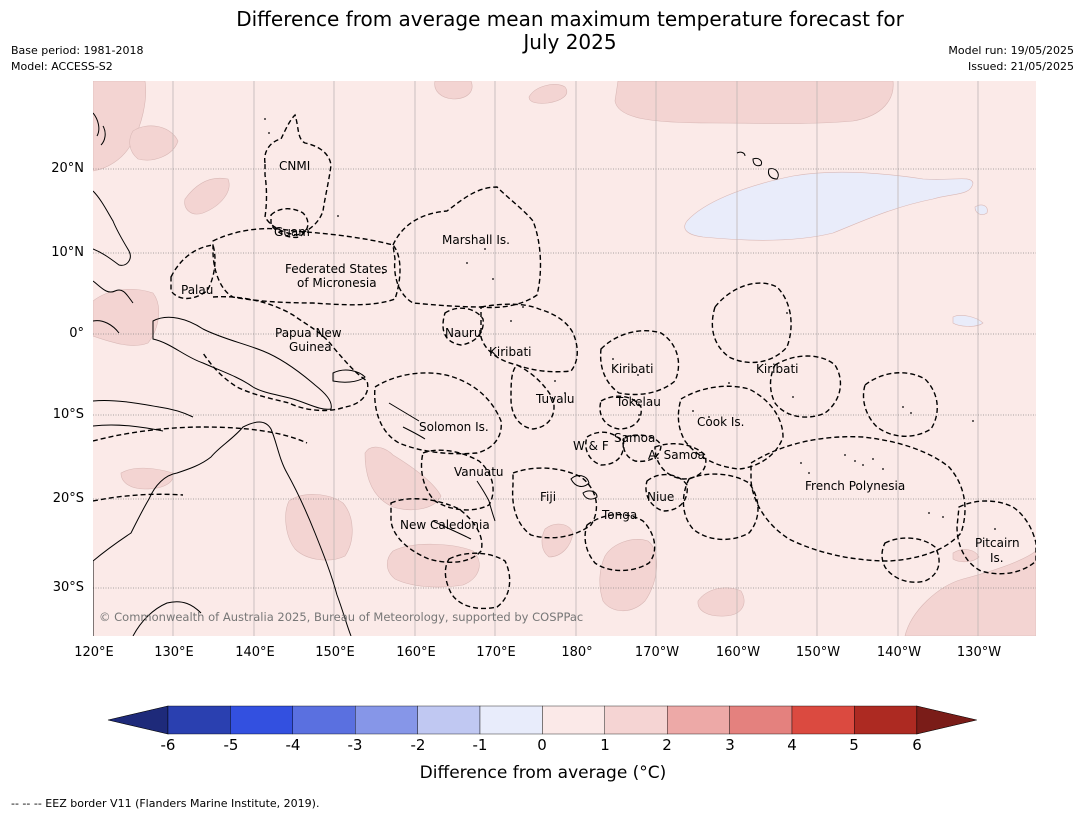 The image size is (1085, 816). Describe the element at coordinates (255, 652) in the screenshot. I see `lon-label-140e: 140°E` at that location.